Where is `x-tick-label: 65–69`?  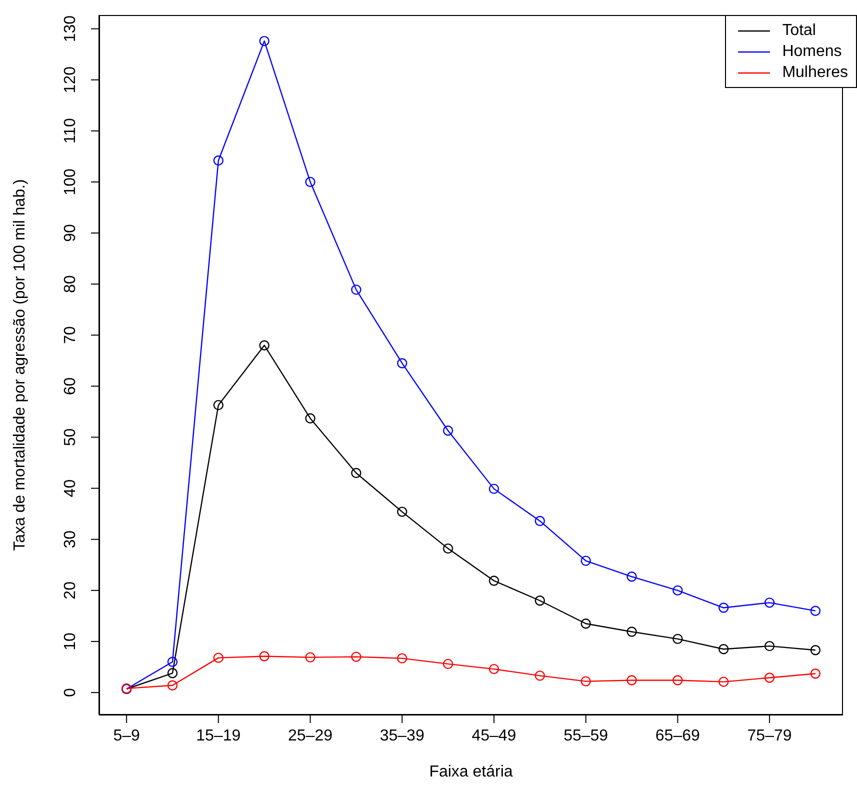
x-tick-label: 65–69 is located at coordinates (677, 735).